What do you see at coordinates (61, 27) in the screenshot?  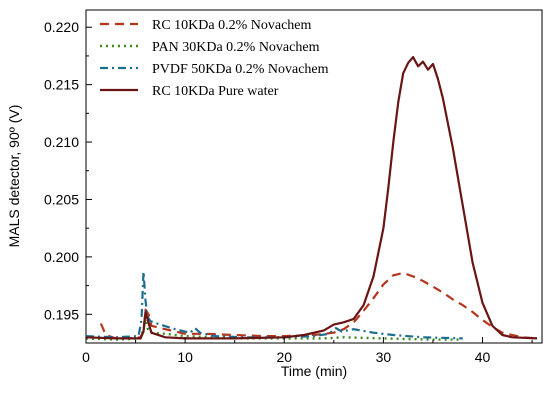 I see `y-tick-label: 0.220` at bounding box center [61, 27].